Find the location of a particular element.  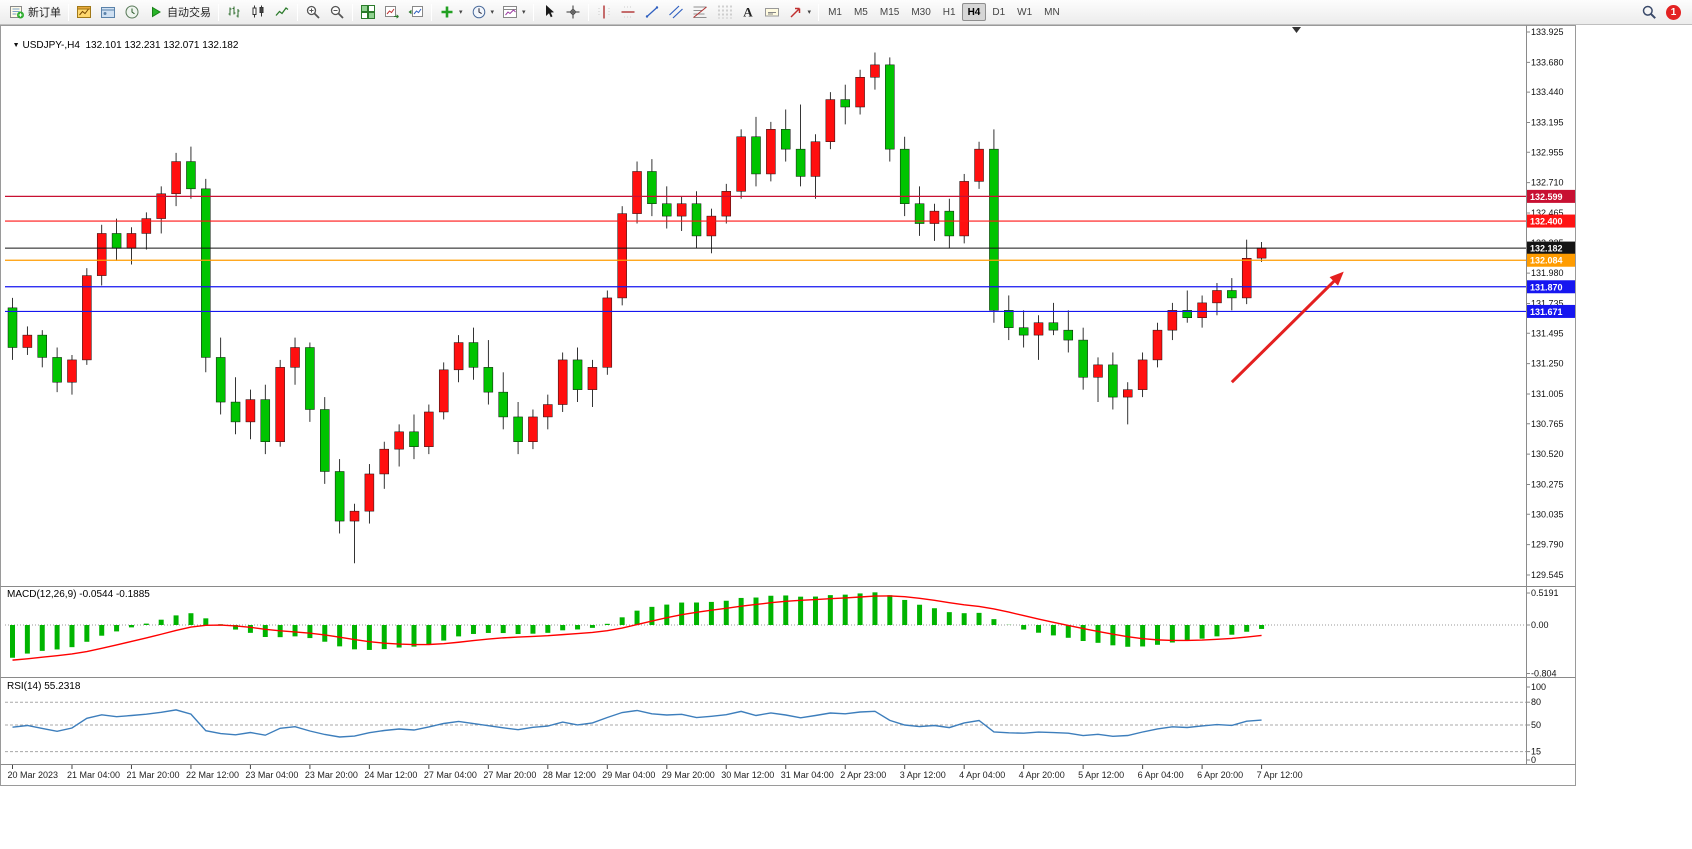

vertical-line-button is located at coordinates (604, 12).